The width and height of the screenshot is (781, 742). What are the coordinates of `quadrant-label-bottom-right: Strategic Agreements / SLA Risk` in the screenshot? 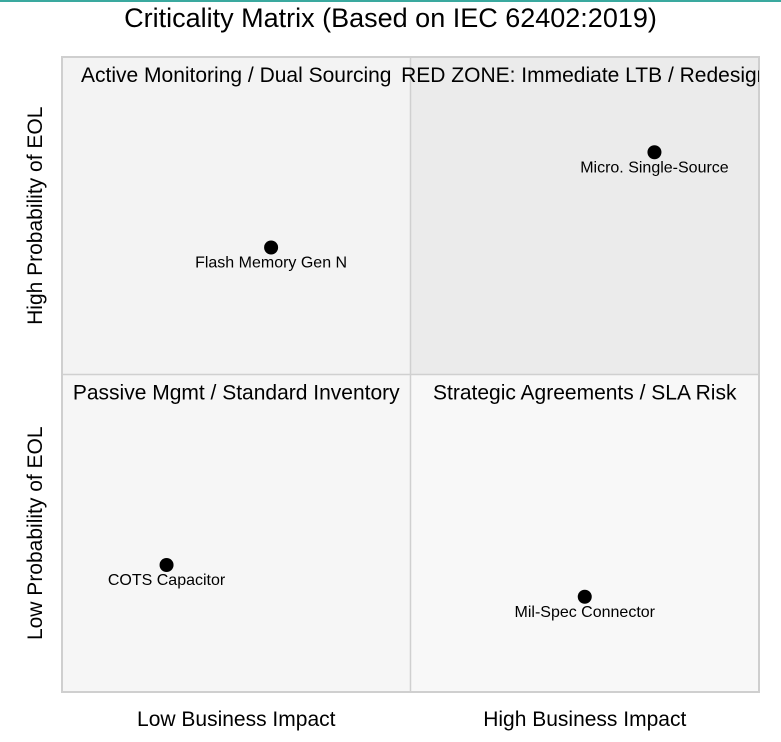 It's located at (585, 393).